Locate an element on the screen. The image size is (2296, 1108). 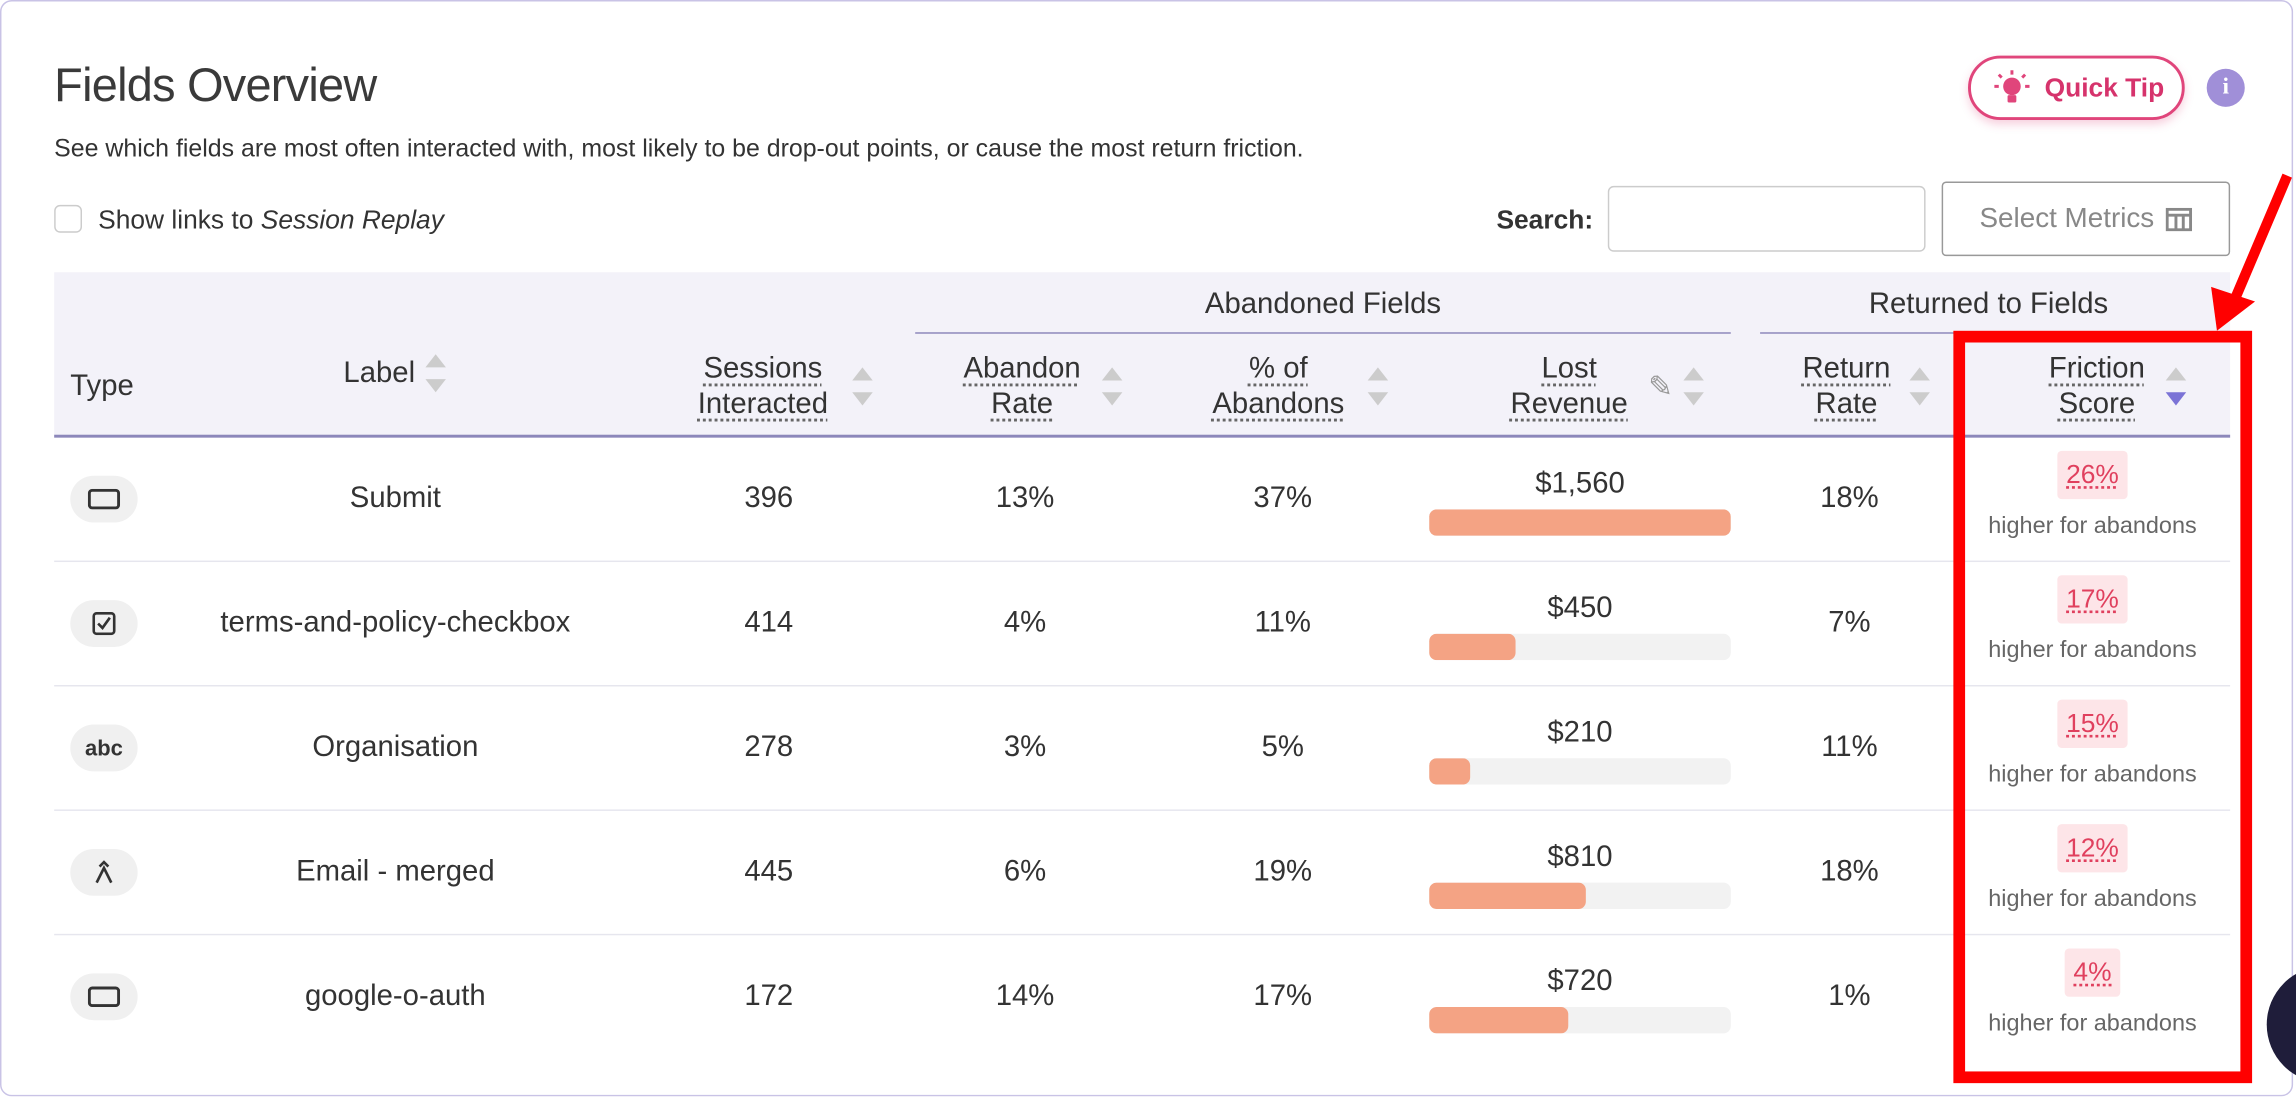
option-link: Session Replay is located at coordinates (352, 219).